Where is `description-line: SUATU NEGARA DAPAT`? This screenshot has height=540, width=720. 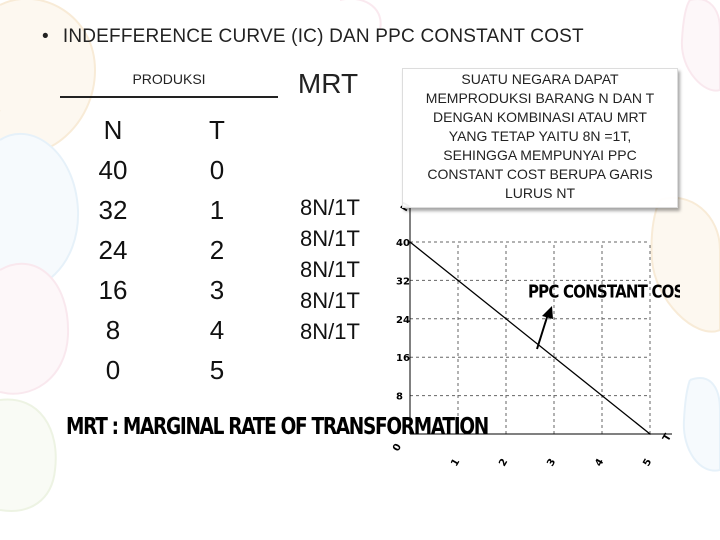 description-line: SUATU NEGARA DAPAT is located at coordinates (540, 79).